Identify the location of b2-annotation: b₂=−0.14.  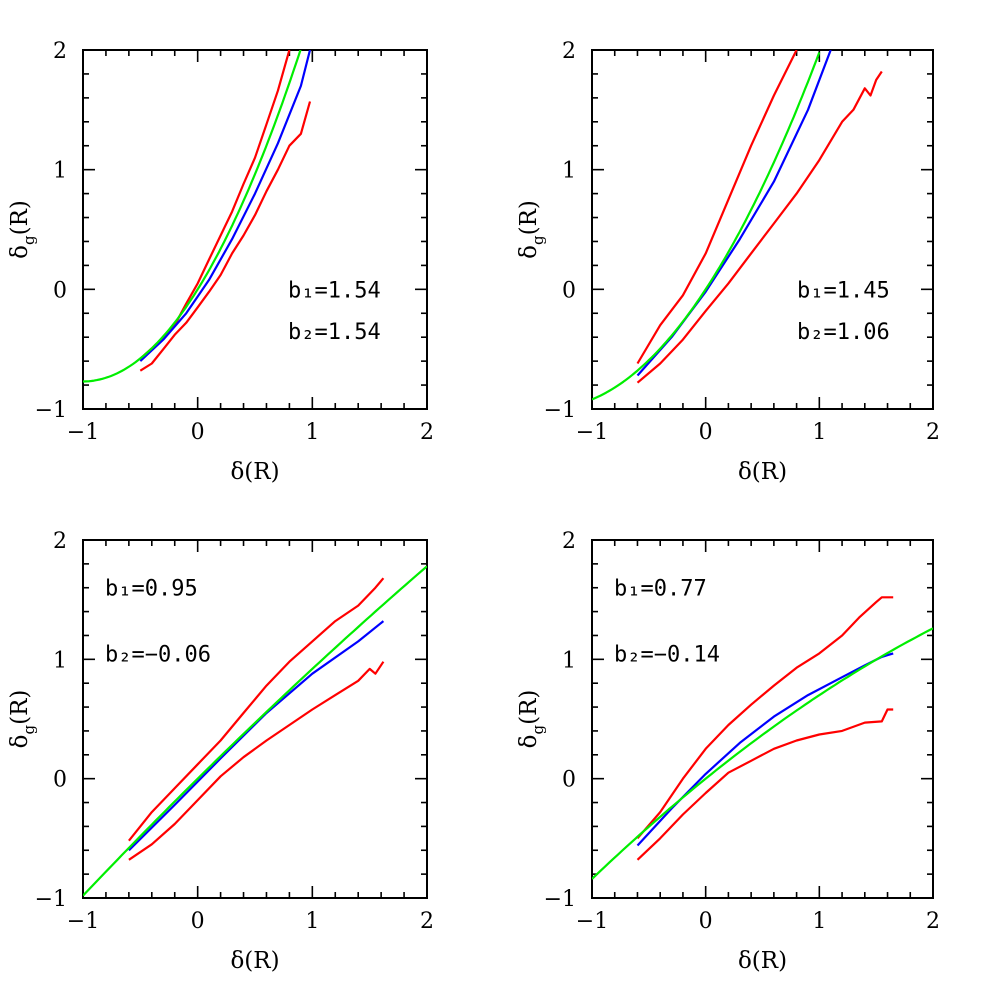
(667, 654).